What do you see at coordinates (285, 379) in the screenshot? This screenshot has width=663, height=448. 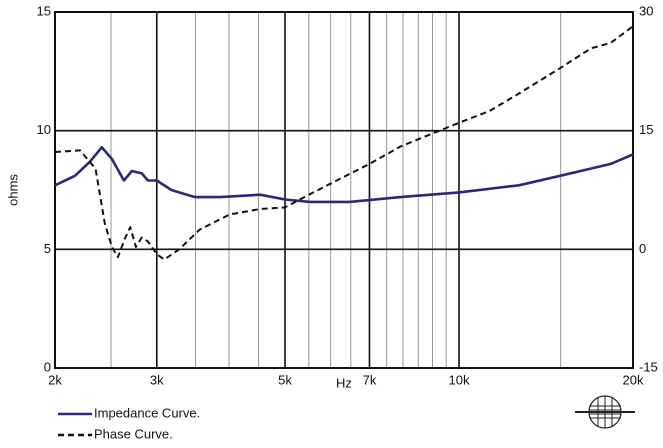 I see `x-tick-label: 5k` at bounding box center [285, 379].